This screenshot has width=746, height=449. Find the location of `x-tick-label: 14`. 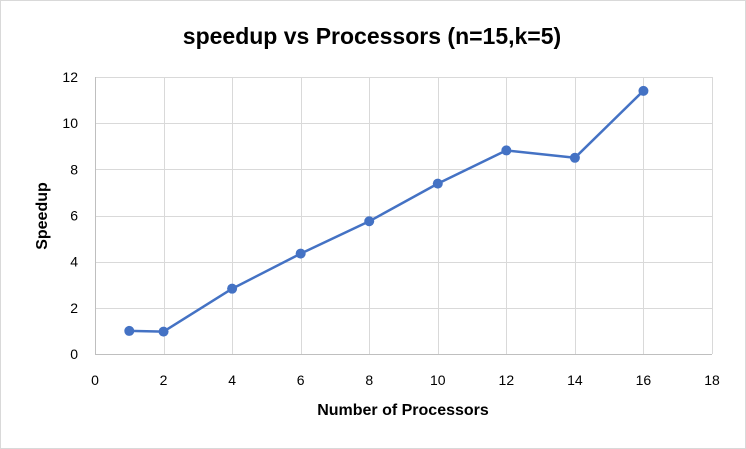

x-tick-label: 14 is located at coordinates (575, 380).